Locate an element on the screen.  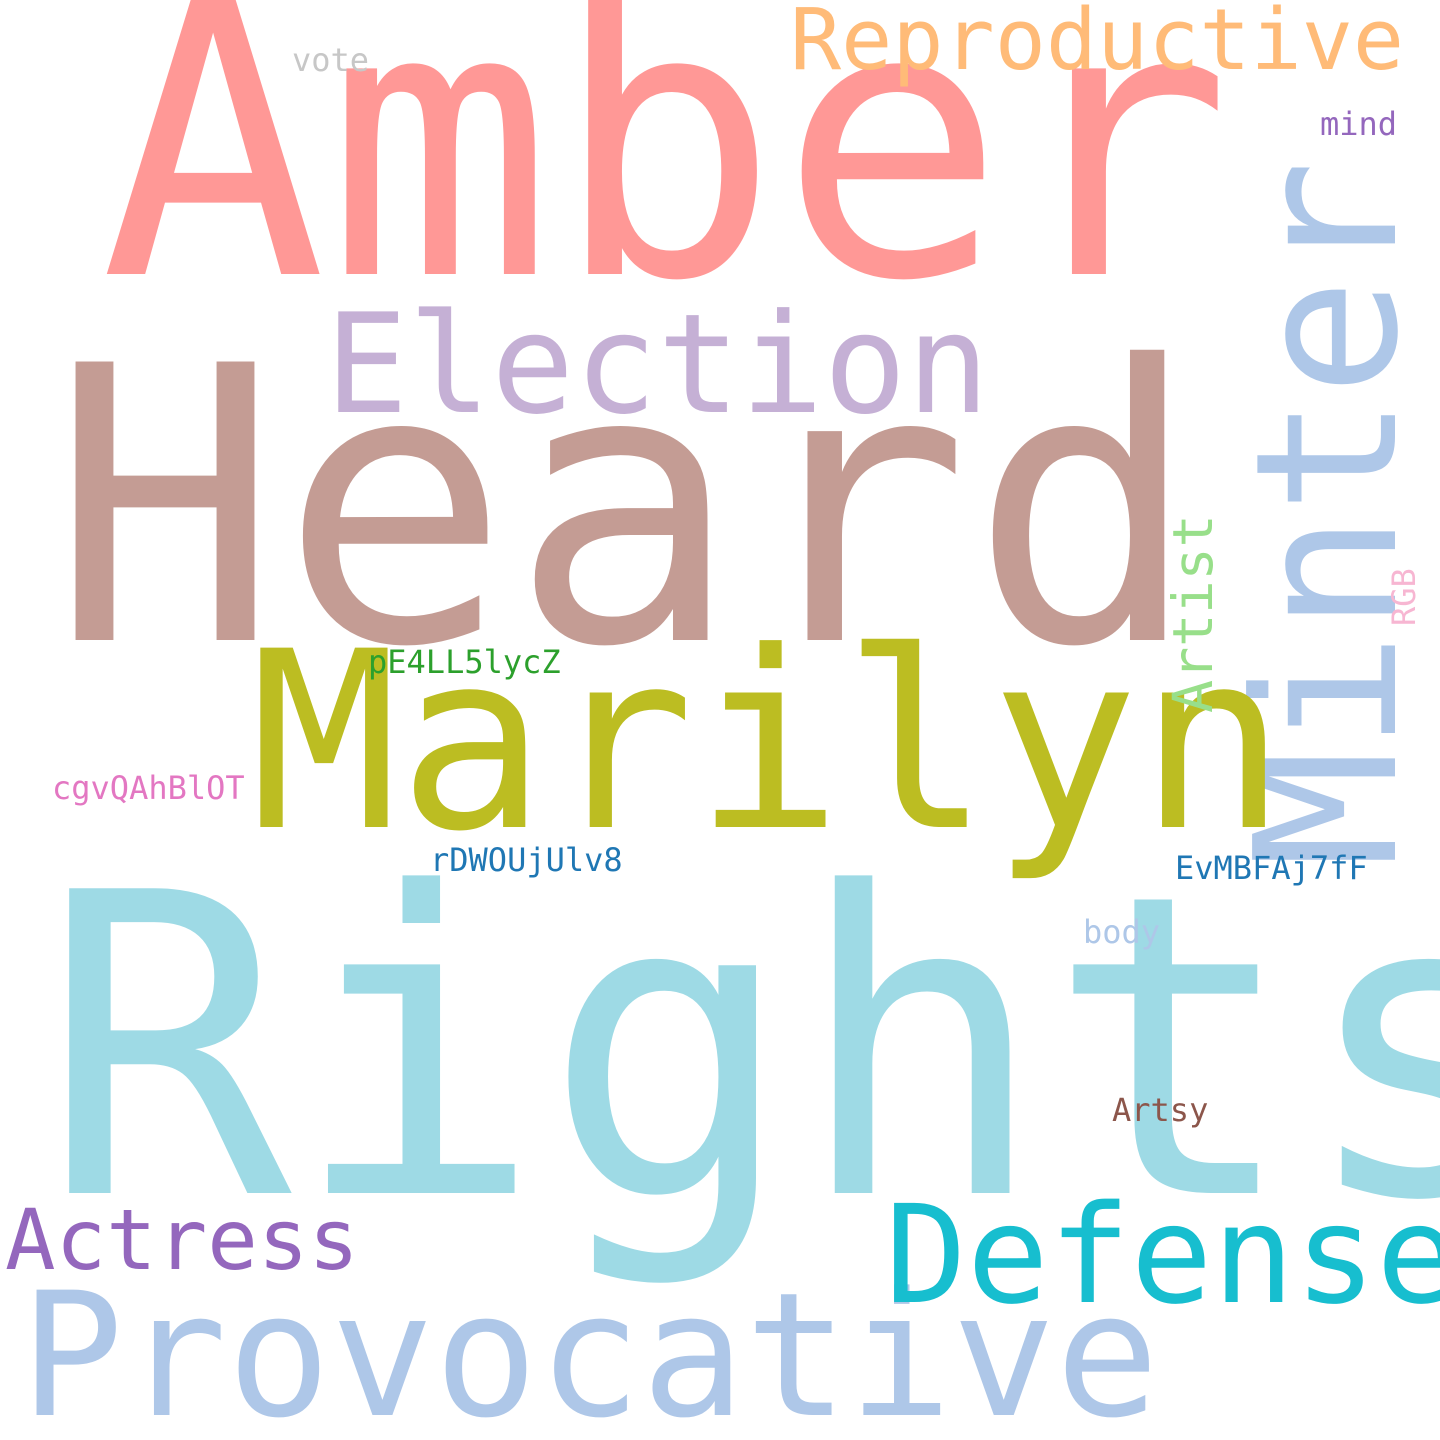
word-actress: Actress is located at coordinates (182, 1240).